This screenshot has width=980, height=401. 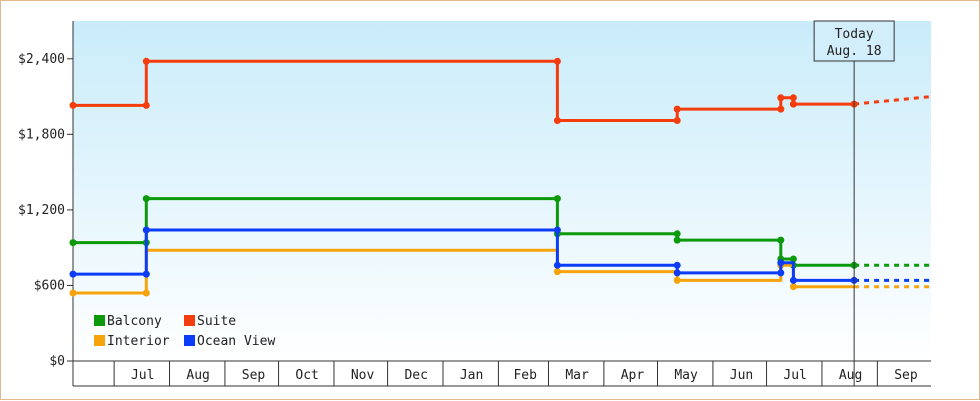 What do you see at coordinates (216, 321) in the screenshot?
I see `legend-label-suite: Suite` at bounding box center [216, 321].